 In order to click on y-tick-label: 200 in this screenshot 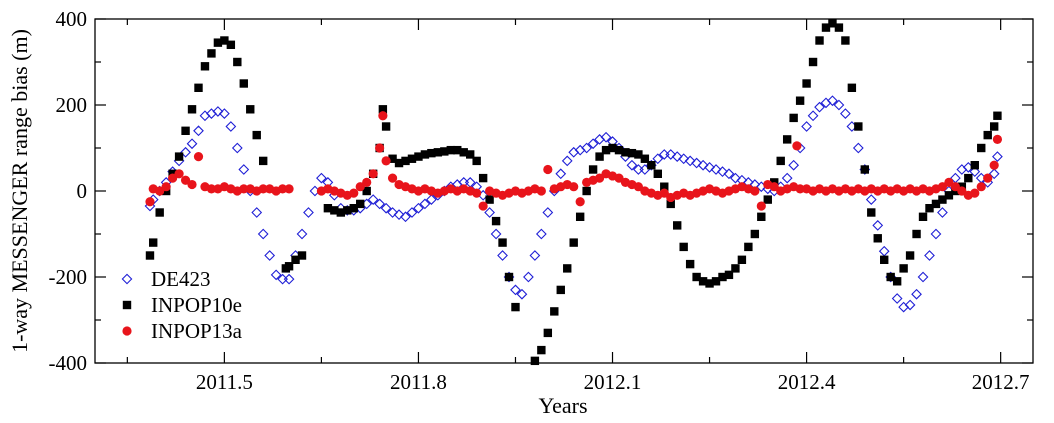, I will do `click(72, 105)`.